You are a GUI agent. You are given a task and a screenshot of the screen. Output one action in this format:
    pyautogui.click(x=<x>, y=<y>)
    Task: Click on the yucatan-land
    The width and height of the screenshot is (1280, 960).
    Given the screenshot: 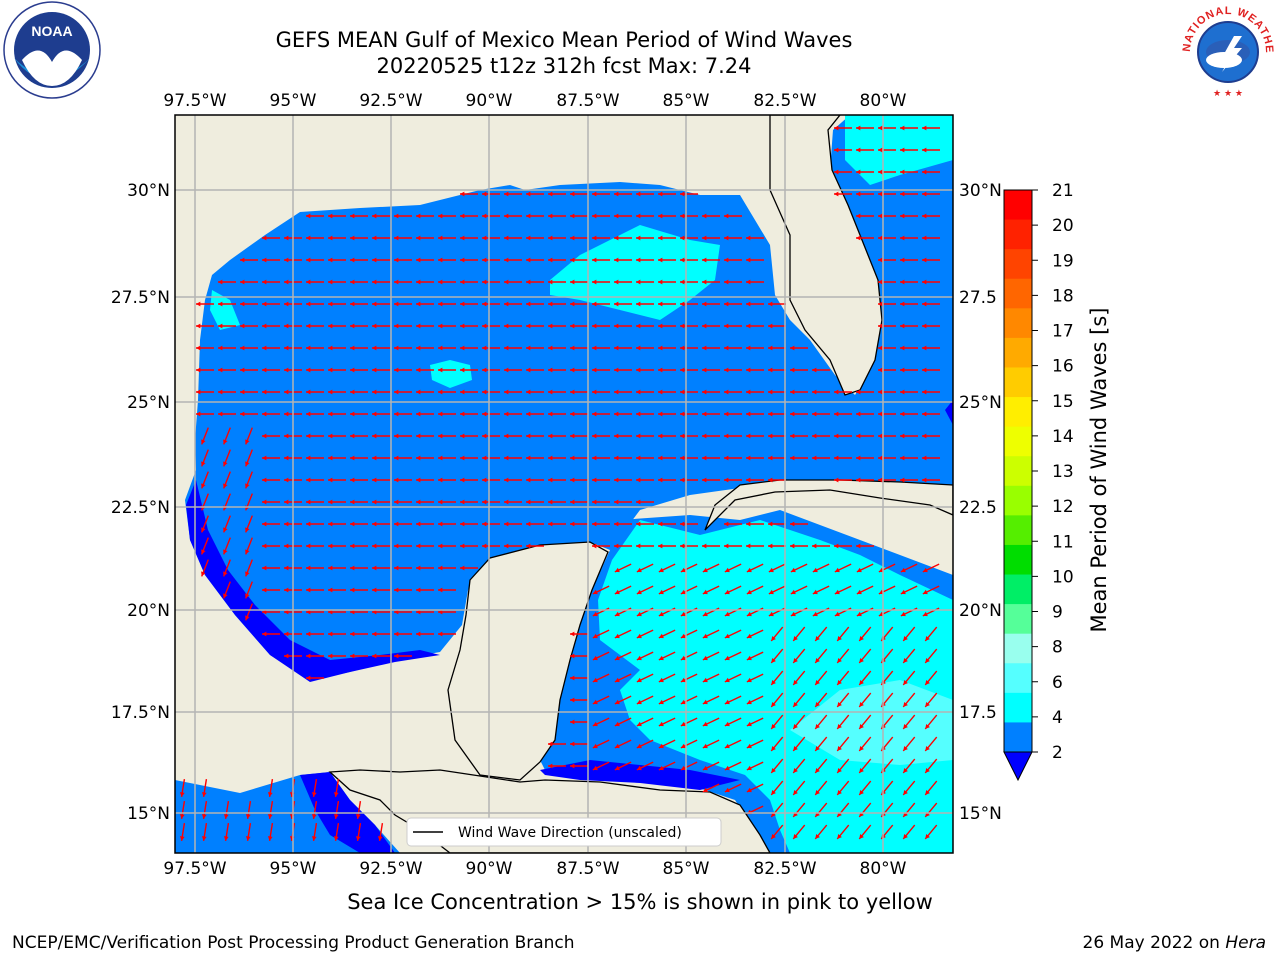 What is the action you would take?
    pyautogui.click(x=528, y=661)
    